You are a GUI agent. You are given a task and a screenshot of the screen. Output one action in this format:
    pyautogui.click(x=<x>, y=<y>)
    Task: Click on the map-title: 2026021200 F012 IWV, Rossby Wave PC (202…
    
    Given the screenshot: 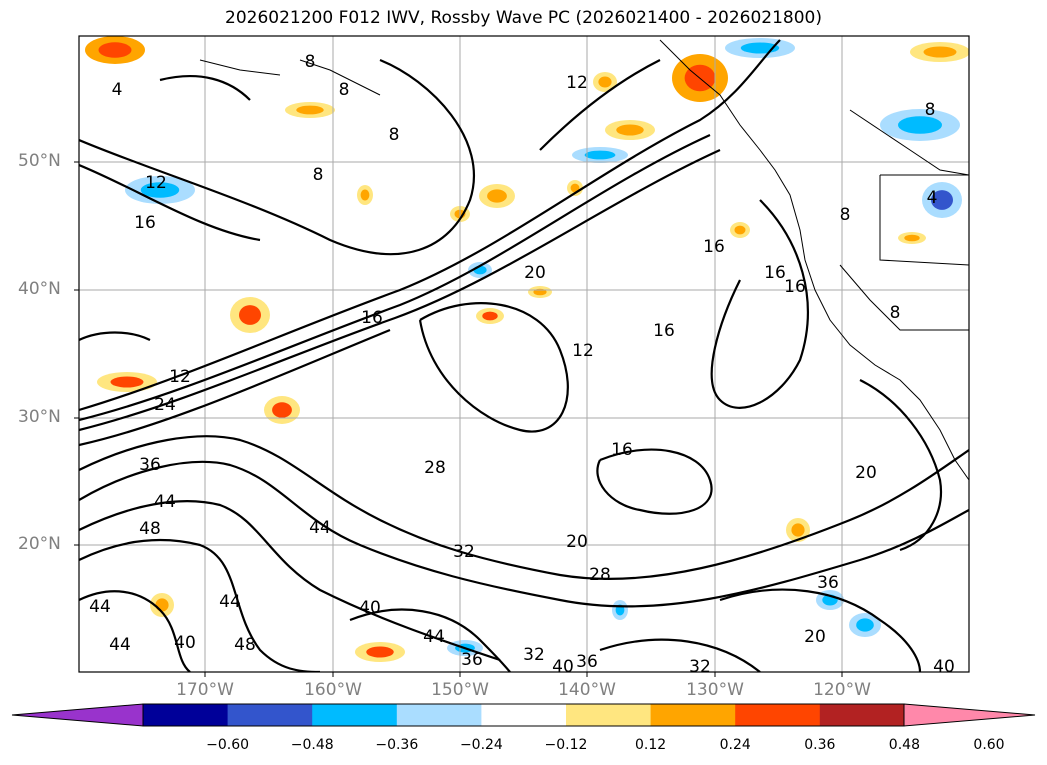 What is the action you would take?
    pyautogui.click(x=523, y=18)
    